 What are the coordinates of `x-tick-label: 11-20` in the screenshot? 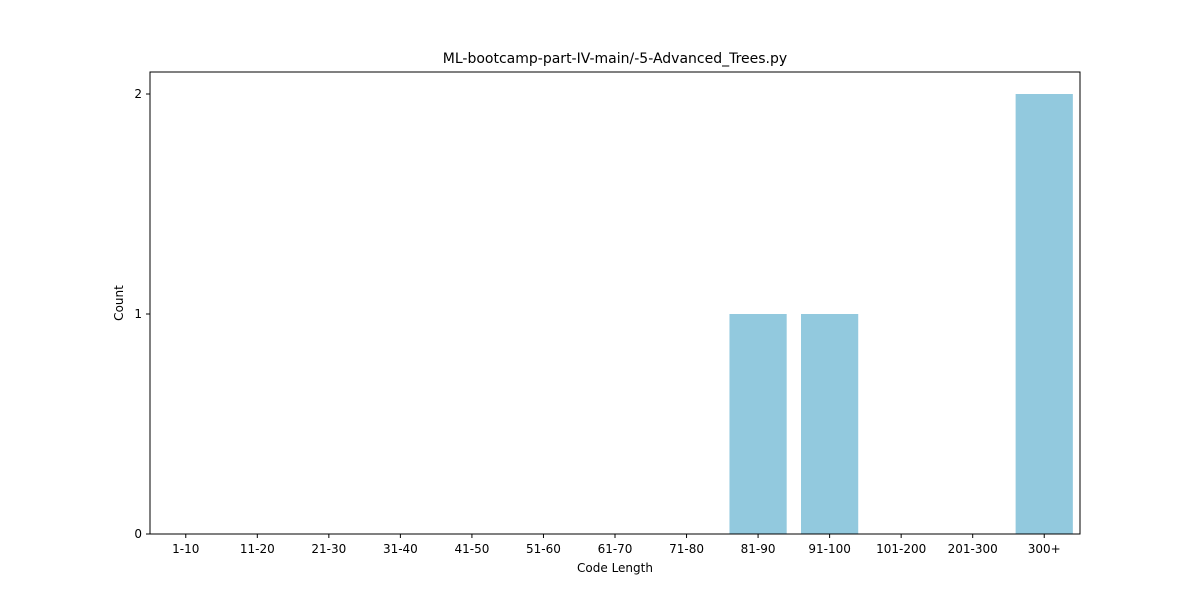 It's located at (257, 549).